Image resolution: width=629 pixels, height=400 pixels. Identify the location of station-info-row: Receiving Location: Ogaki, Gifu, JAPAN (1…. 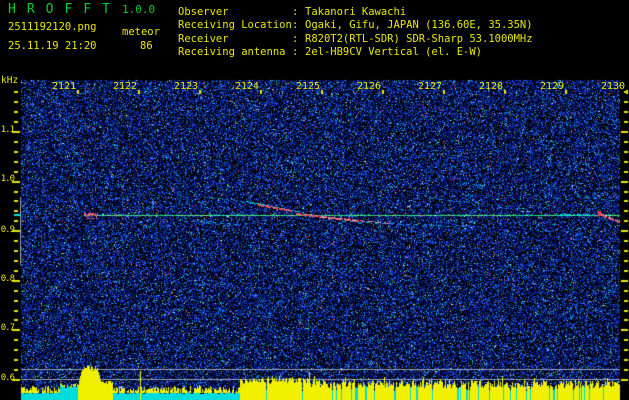
(355, 25).